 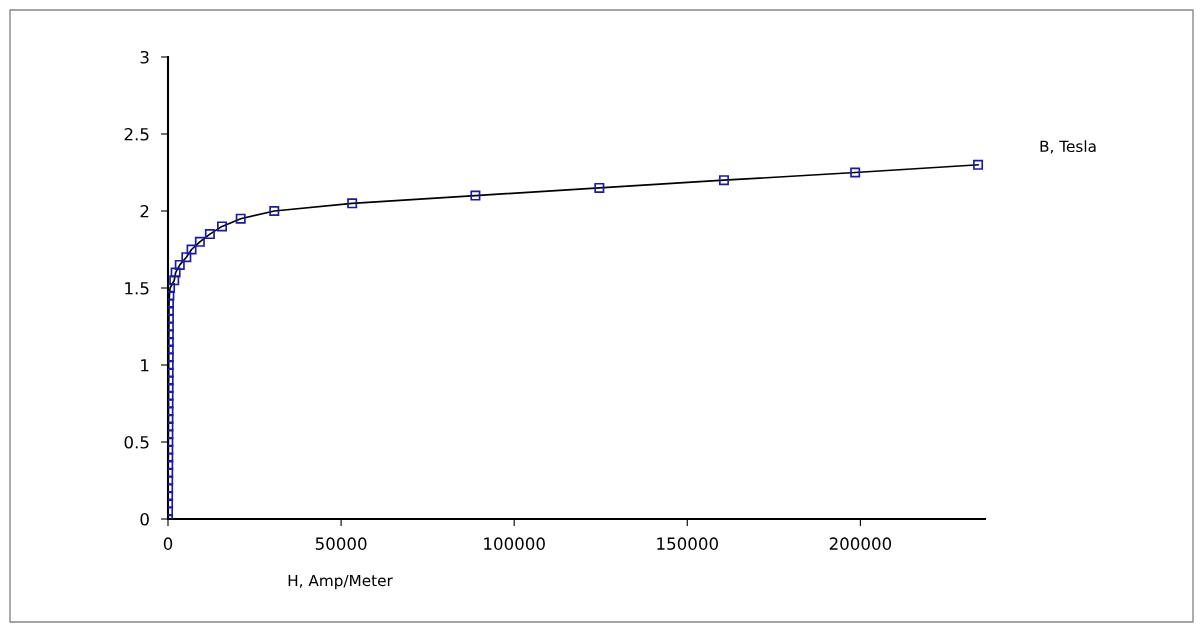 I want to click on y-tick-label: 1.5, so click(x=137, y=288).